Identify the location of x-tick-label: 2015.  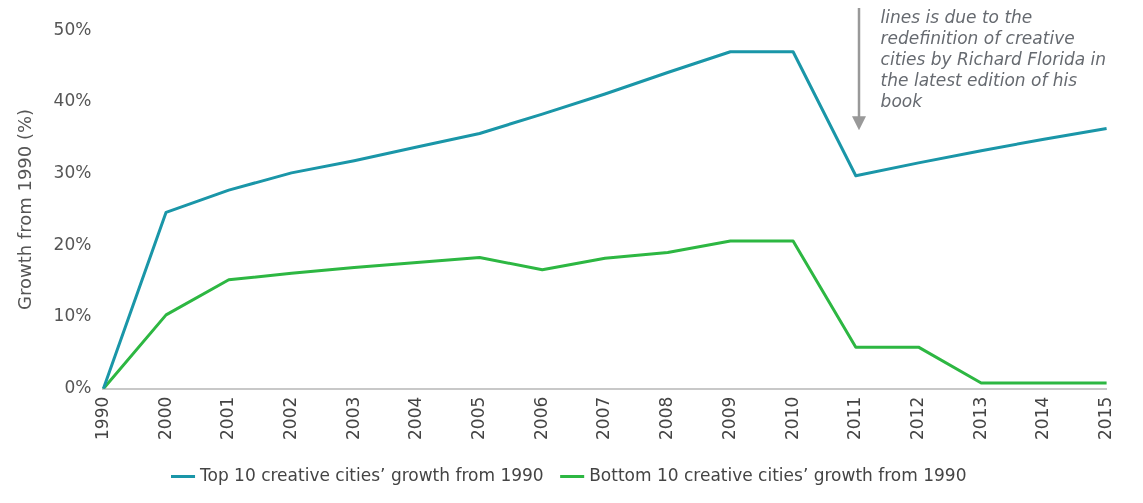
(1105, 418).